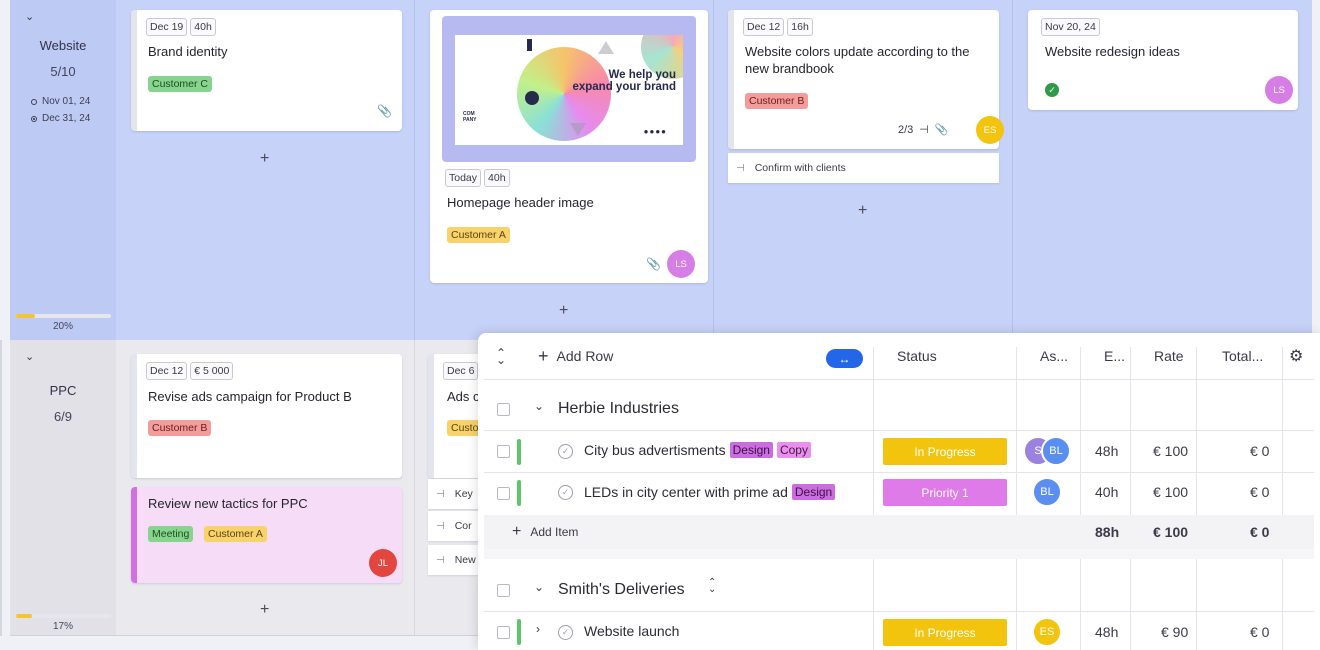 This screenshot has height=650, width=1320. I want to click on customer-tag: Customer C, so click(180, 84).